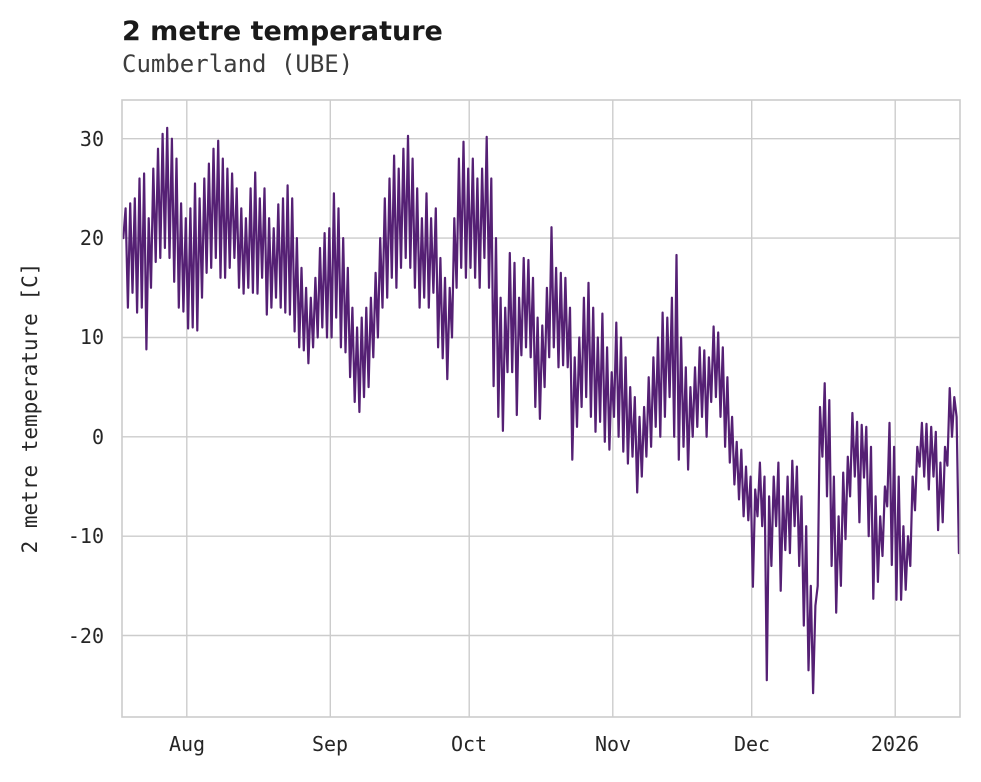 The image size is (981, 782). Describe the element at coordinates (613, 744) in the screenshot. I see `x-tick-label: Nov` at that location.